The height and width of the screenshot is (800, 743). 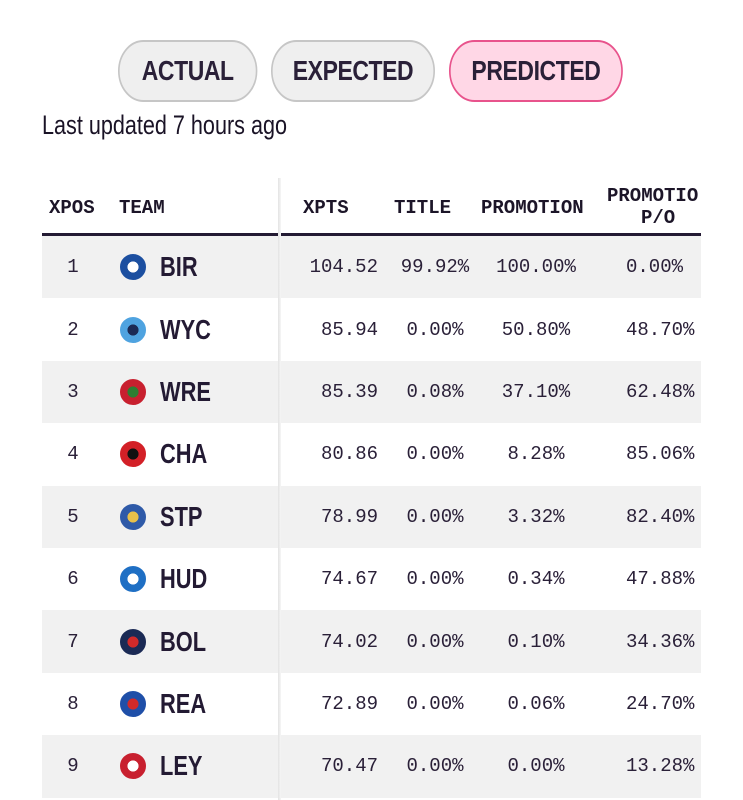 I want to click on bolton-crest-icon, so click(x=133, y=641).